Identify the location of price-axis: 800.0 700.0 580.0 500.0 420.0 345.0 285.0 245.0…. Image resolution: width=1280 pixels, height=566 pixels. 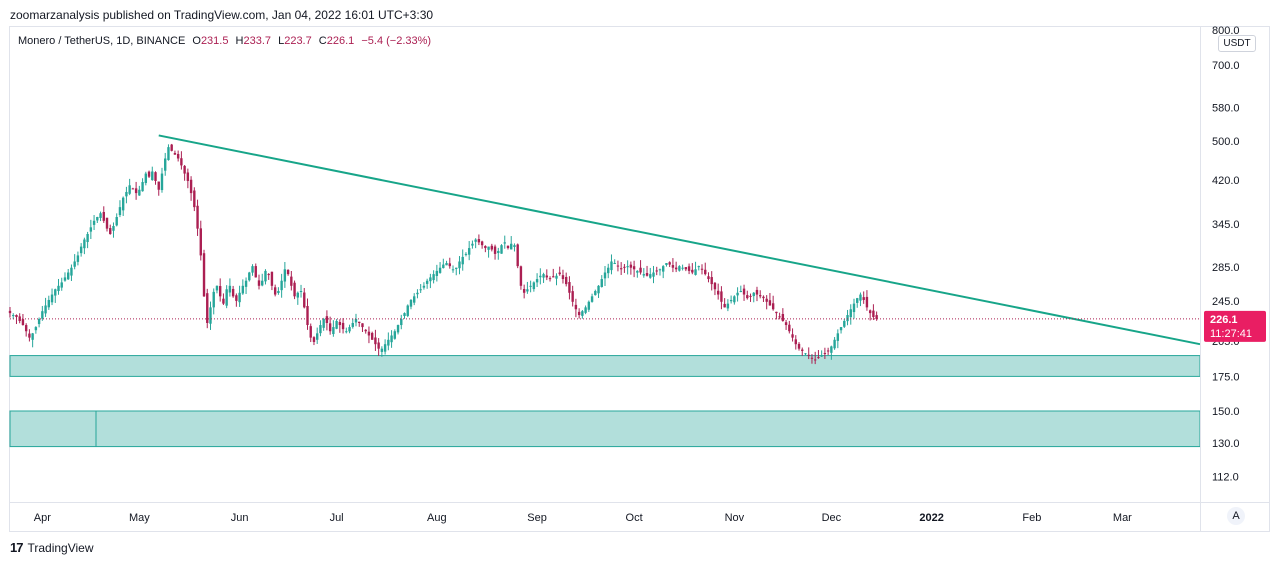
(1220, 278).